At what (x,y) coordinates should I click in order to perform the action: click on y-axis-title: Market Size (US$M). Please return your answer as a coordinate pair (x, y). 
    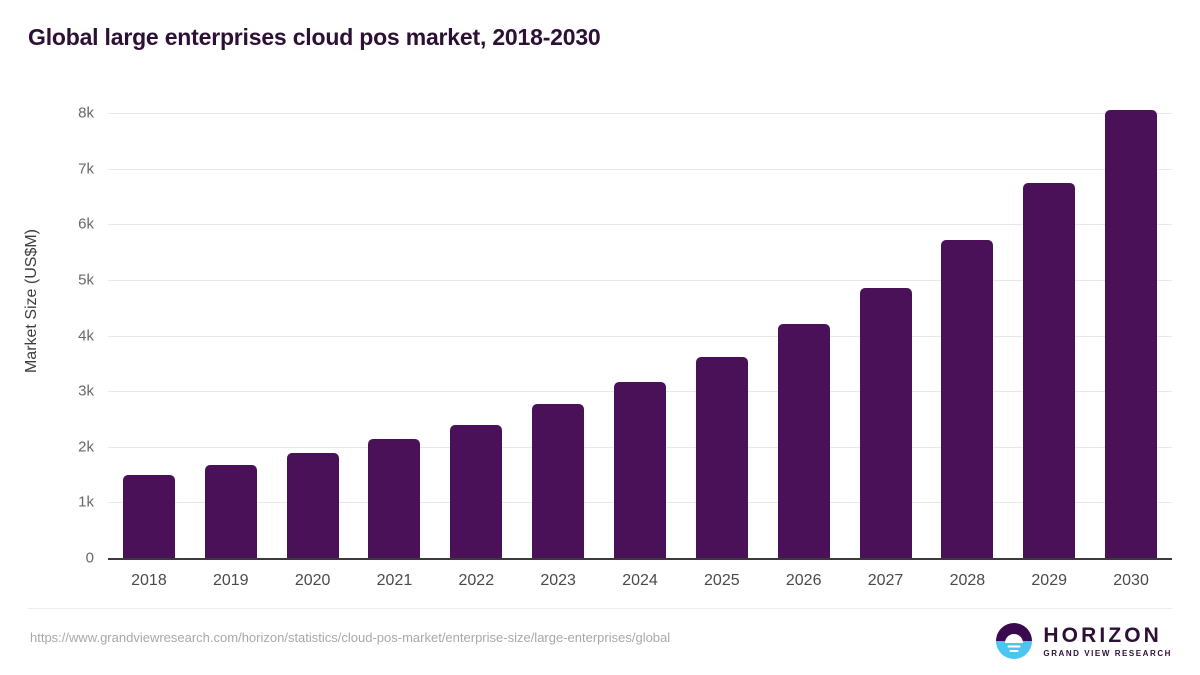
    Looking at the image, I should click on (31, 301).